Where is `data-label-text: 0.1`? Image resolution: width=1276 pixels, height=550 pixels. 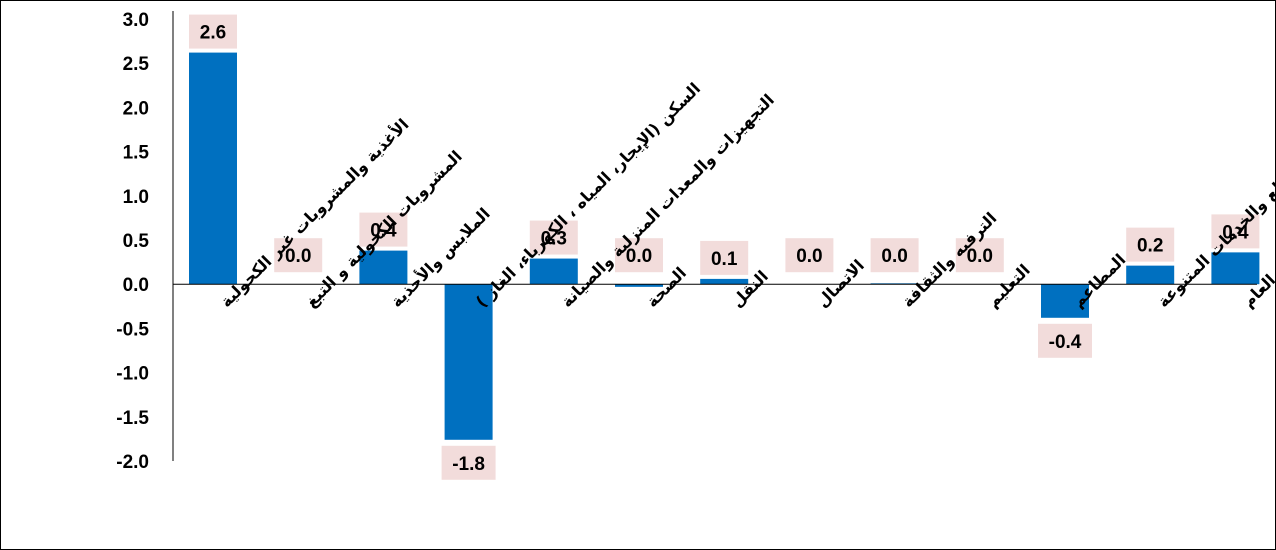
data-label-text: 0.1 is located at coordinates (724, 259).